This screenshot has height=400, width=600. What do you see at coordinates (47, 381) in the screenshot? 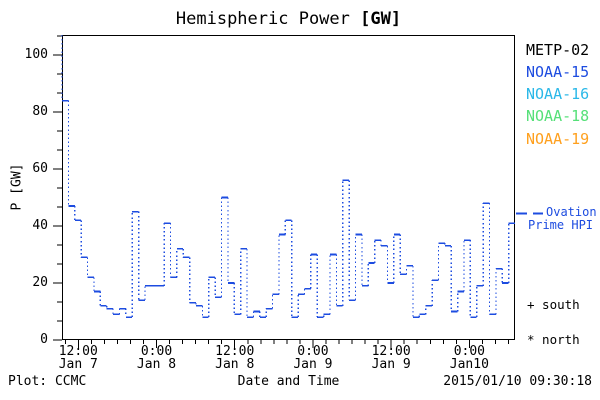
I see `plot-credit: Plot: CCMC` at bounding box center [47, 381].